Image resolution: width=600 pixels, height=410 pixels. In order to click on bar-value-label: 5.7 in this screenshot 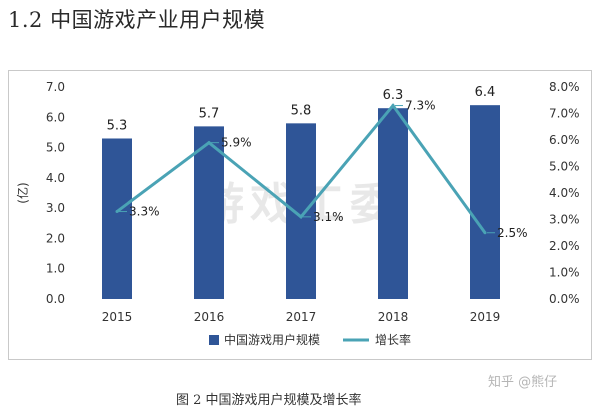, I will do `click(209, 113)`.